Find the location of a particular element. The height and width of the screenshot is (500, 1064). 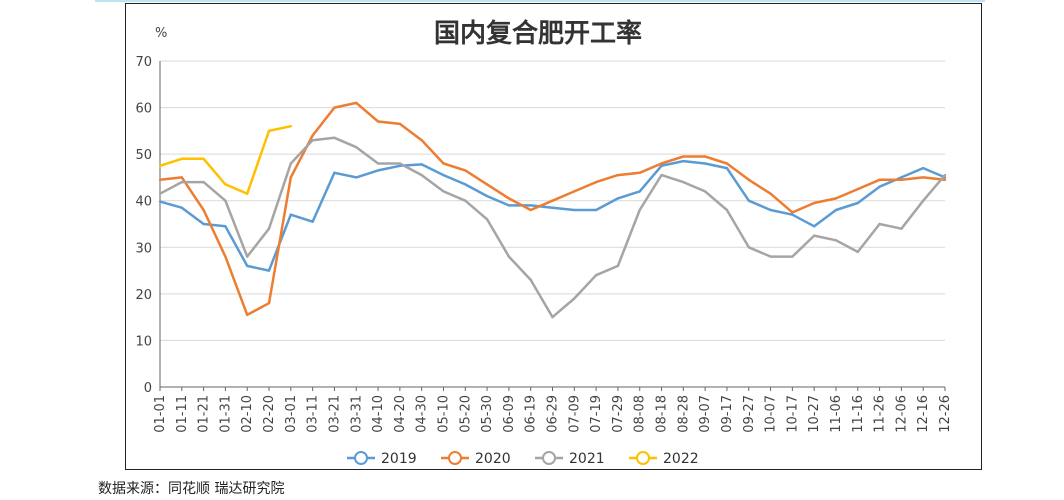

x-tick-label: 06-19 is located at coordinates (531, 414).